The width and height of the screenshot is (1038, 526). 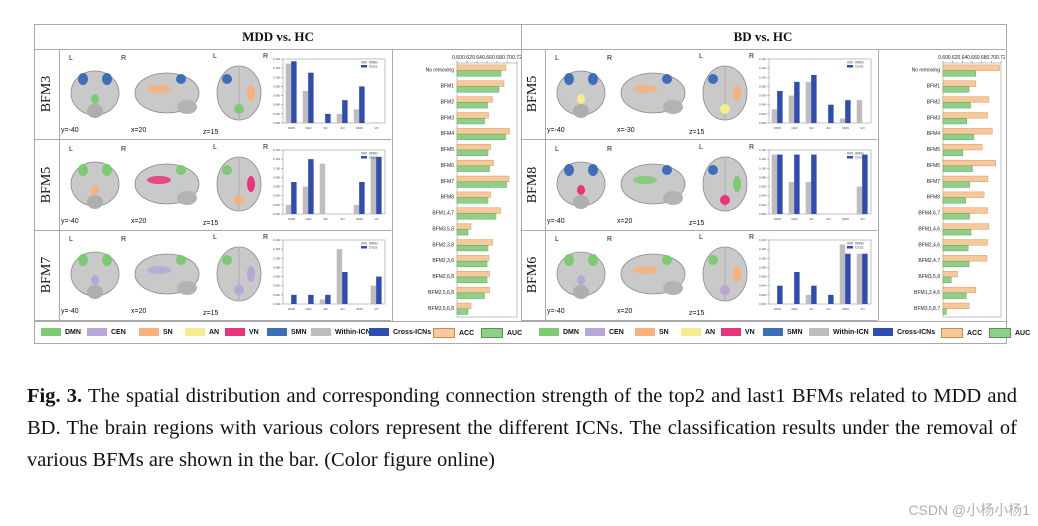 What do you see at coordinates (448, 150) in the screenshot?
I see `category-label: BFM5` at bounding box center [448, 150].